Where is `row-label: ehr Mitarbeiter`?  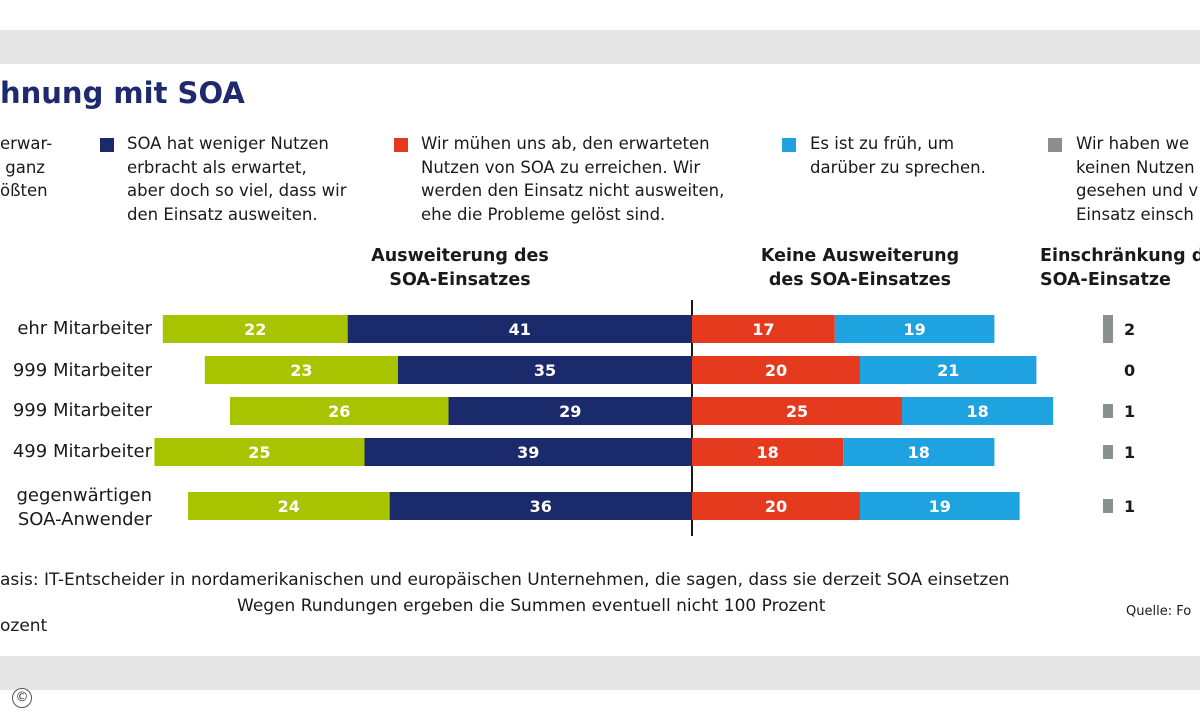
row-label: ehr Mitarbeiter is located at coordinates (84, 328).